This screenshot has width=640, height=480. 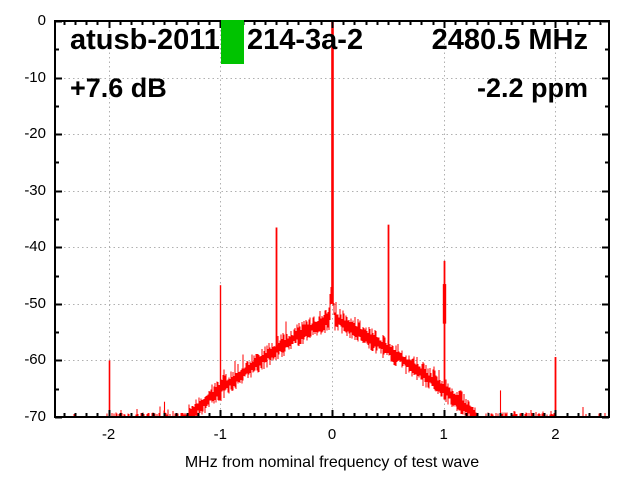 What do you see at coordinates (35, 416) in the screenshot?
I see `y-tick-label: -70` at bounding box center [35, 416].